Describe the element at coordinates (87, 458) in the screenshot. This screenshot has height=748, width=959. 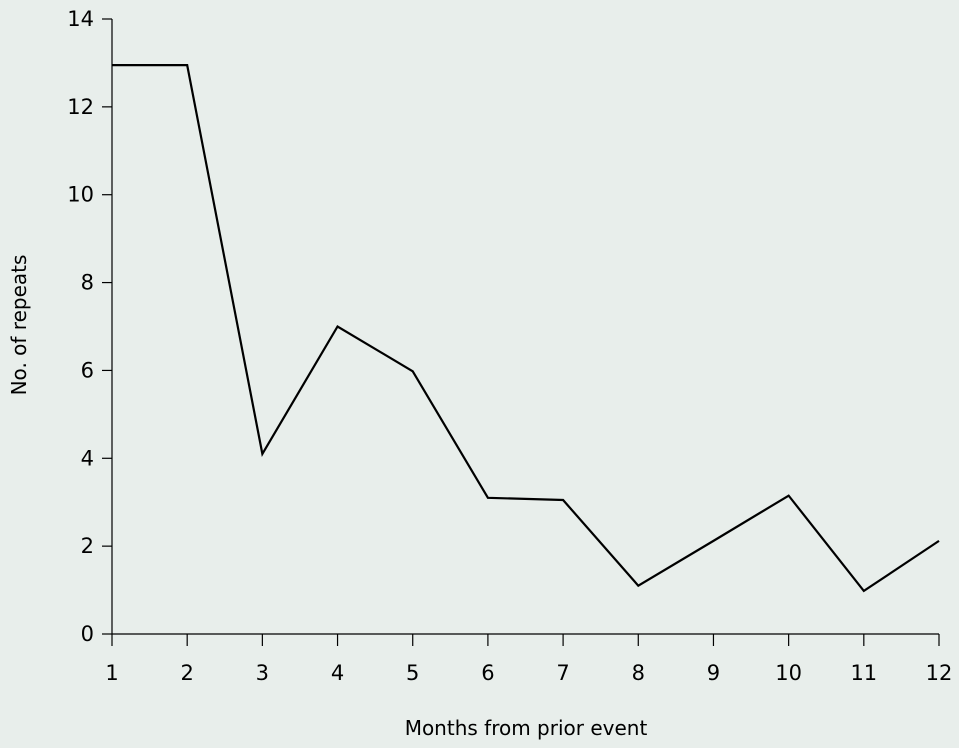
I see `y-tick-label: 4` at that location.